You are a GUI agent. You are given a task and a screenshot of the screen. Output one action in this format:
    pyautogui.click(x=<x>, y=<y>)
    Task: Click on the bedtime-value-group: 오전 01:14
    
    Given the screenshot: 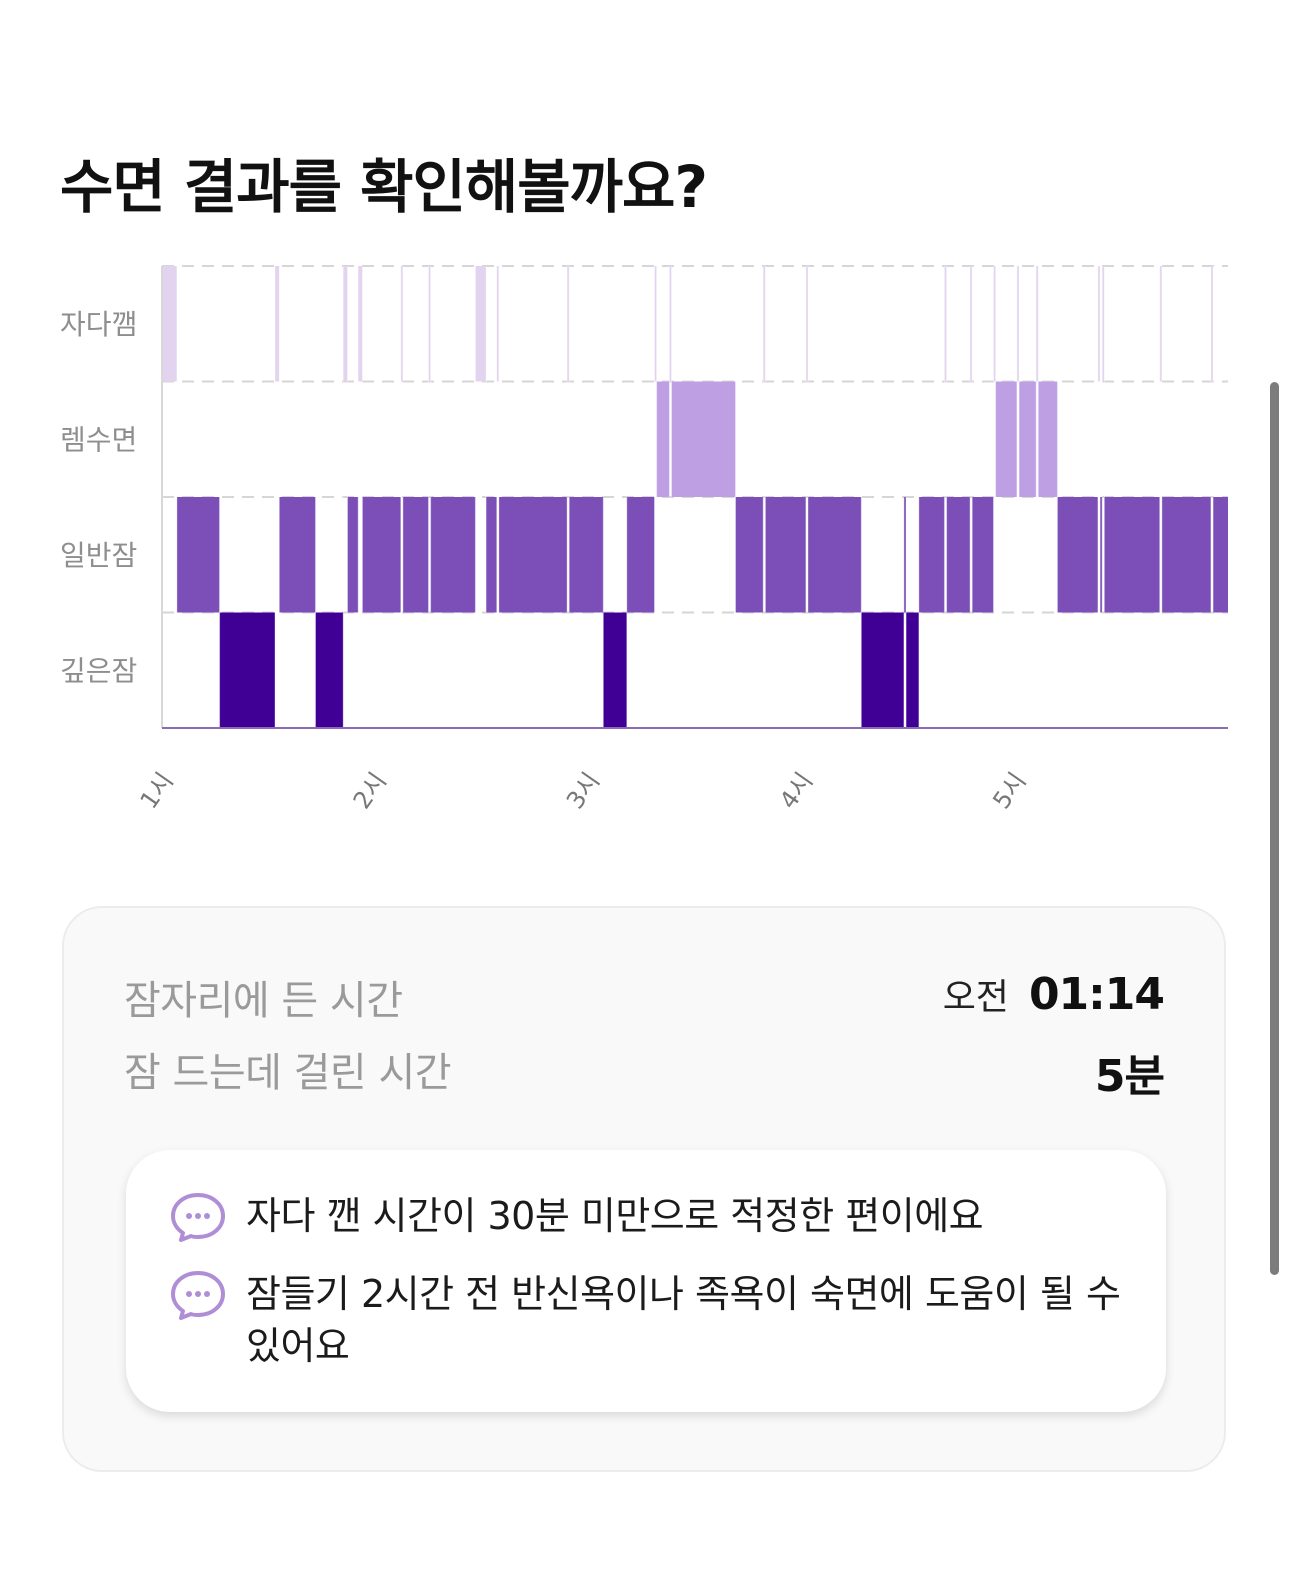 What is the action you would take?
    pyautogui.click(x=1053, y=994)
    